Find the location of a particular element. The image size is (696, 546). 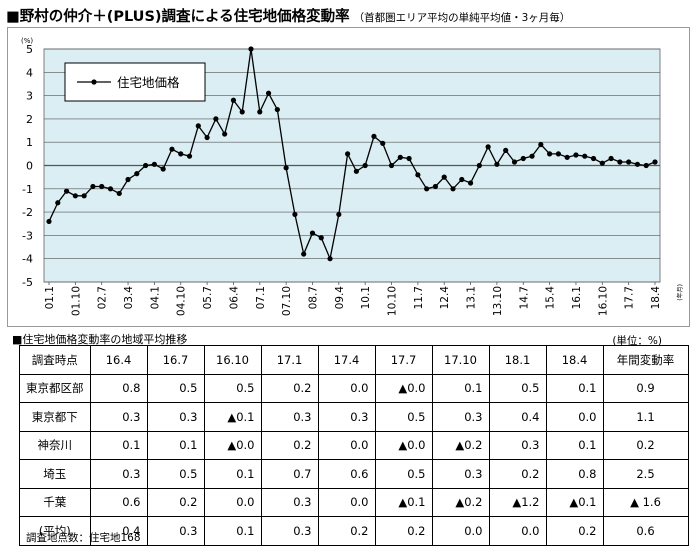

table-row-region: 東京都区部 is located at coordinates (55, 388).